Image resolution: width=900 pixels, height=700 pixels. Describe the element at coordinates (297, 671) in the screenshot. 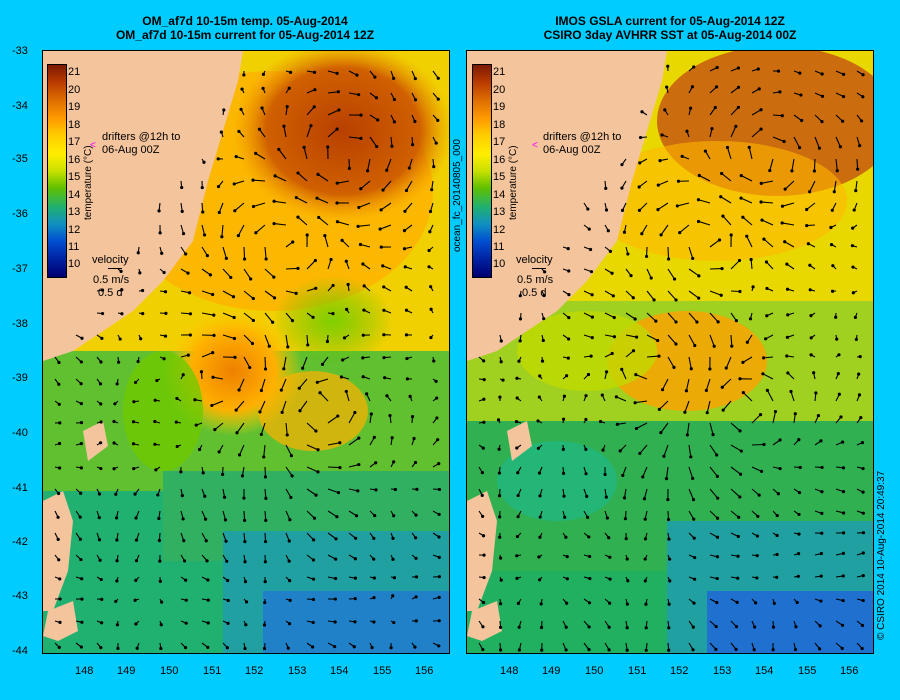

I see `lon-tick: 153` at that location.